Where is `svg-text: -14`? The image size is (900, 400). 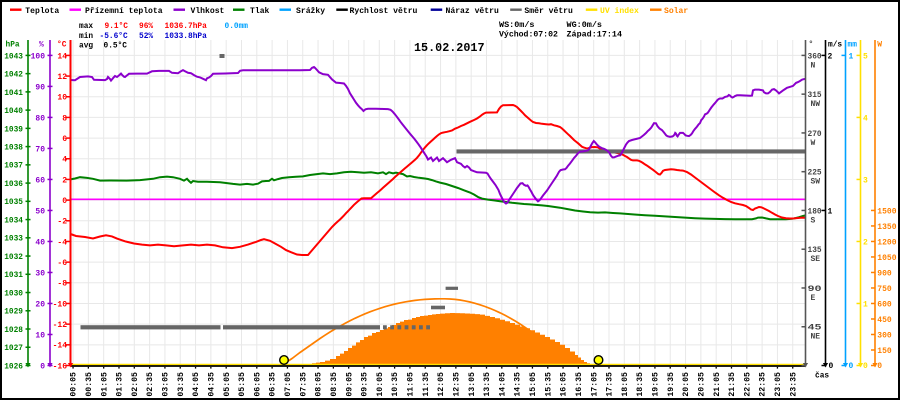
svg-text: -14 is located at coordinates (60, 346).